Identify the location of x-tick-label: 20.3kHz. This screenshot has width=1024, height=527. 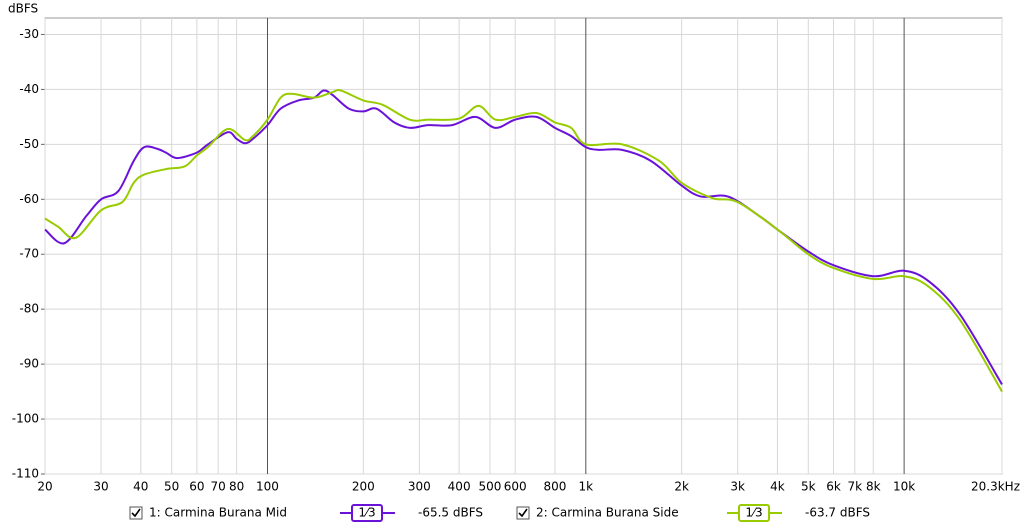
(995, 487).